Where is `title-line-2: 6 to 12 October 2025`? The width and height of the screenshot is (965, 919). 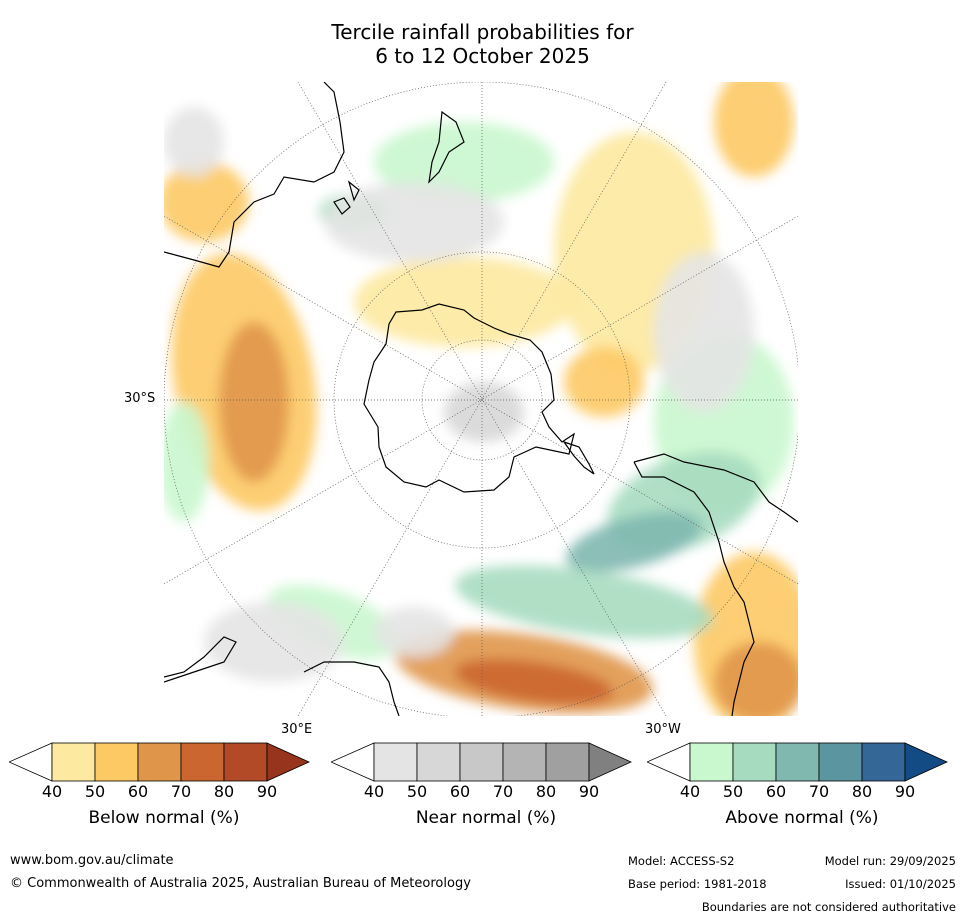 title-line-2: 6 to 12 October 2025 is located at coordinates (482, 56).